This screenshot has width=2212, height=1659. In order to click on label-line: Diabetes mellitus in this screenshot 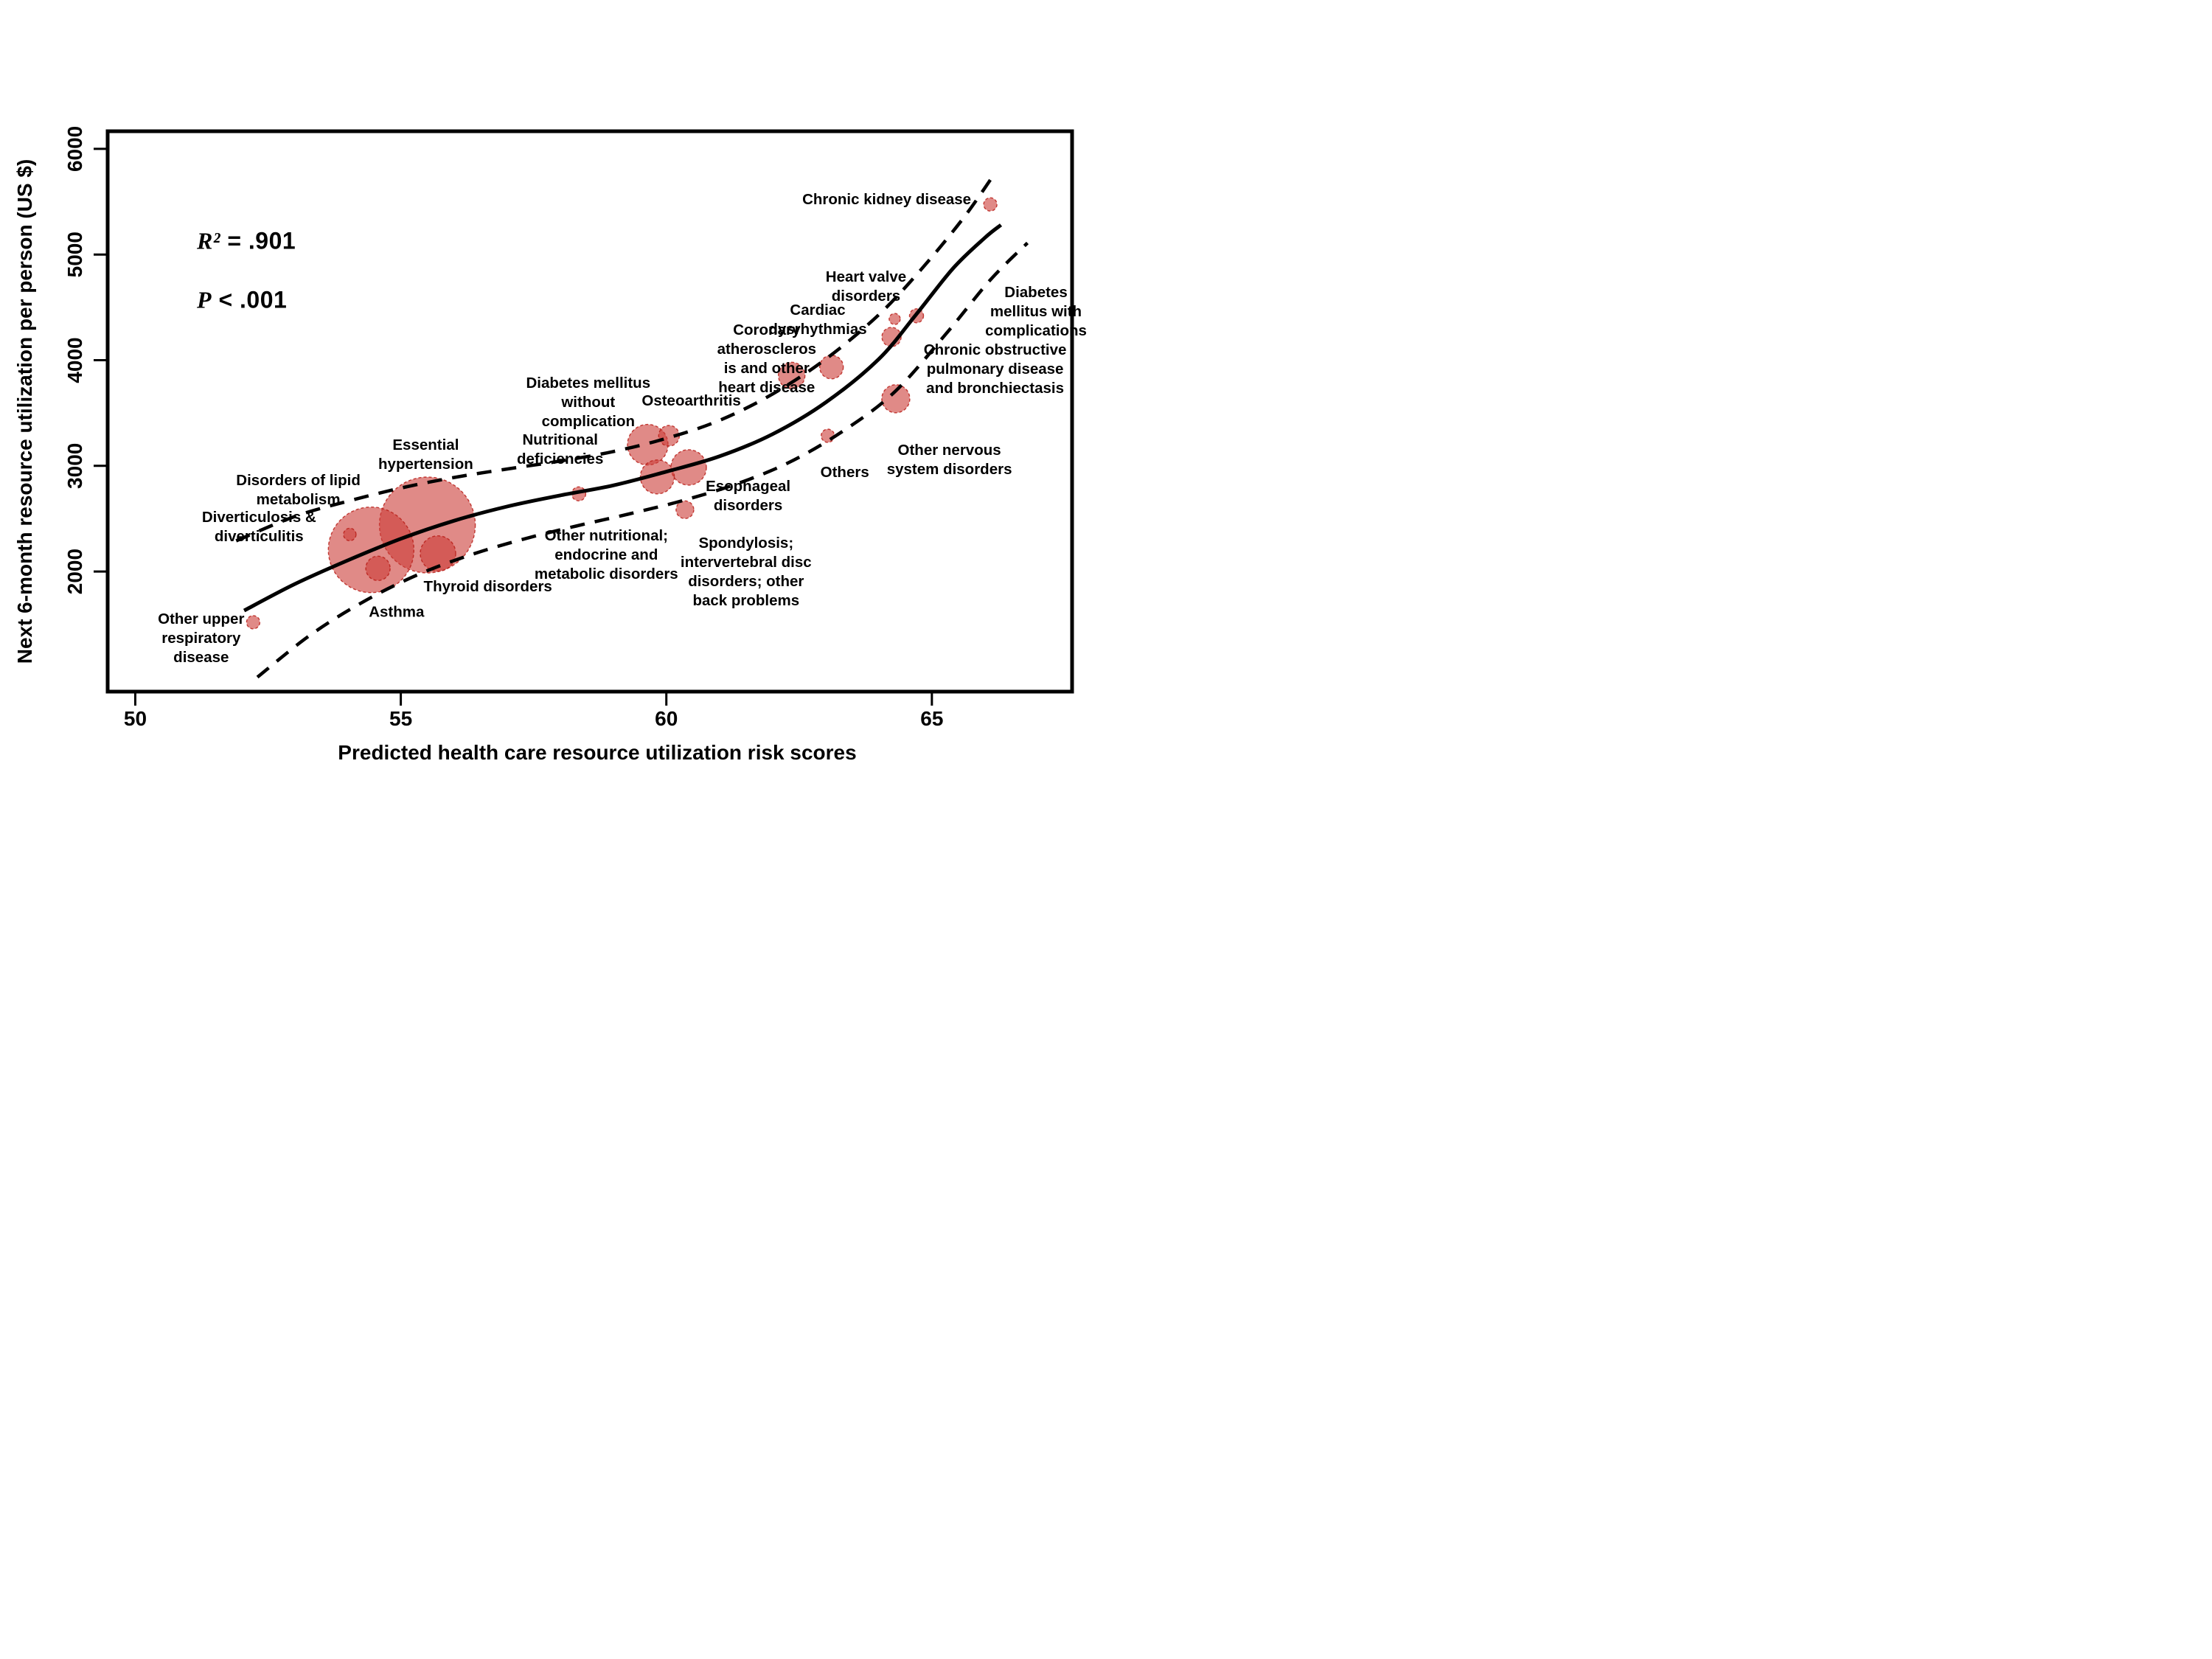, I will do `click(588, 383)`.